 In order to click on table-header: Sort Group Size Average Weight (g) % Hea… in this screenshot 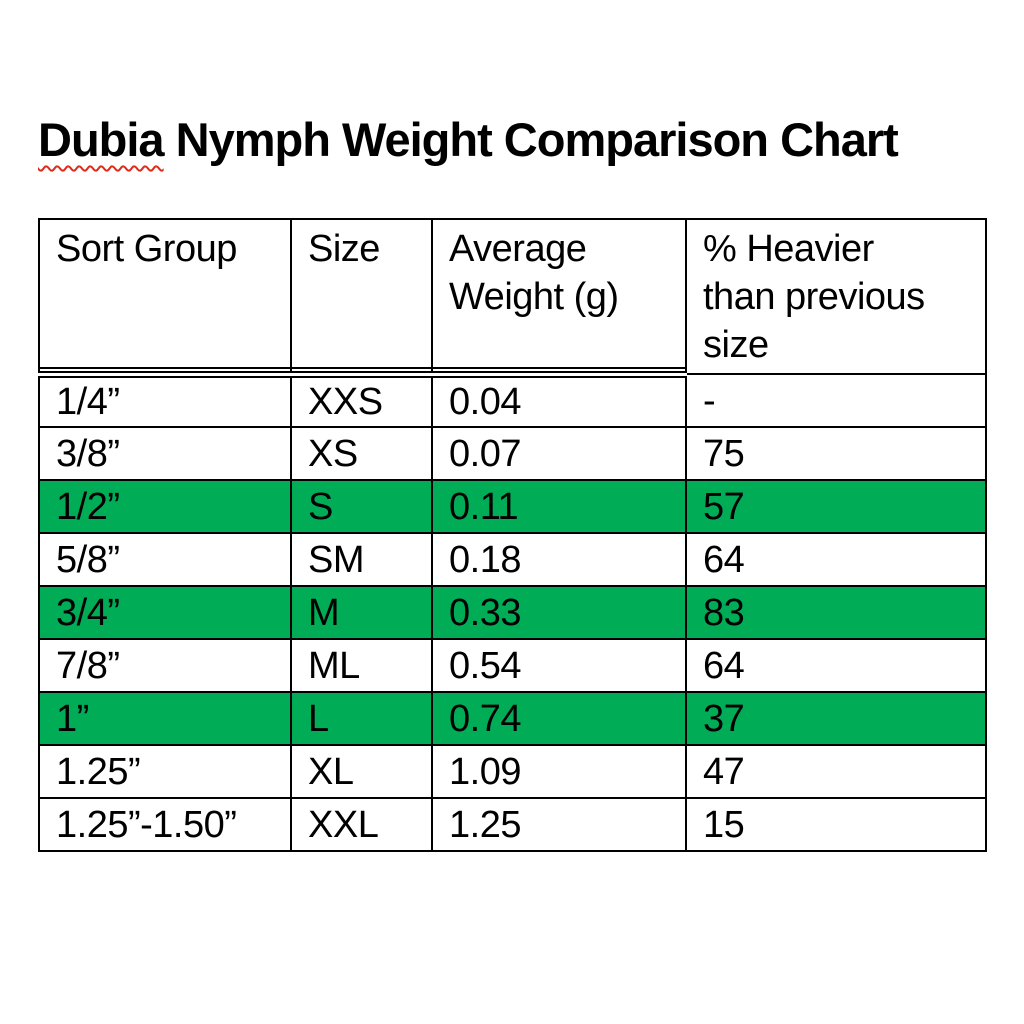, I will do `click(512, 298)`.